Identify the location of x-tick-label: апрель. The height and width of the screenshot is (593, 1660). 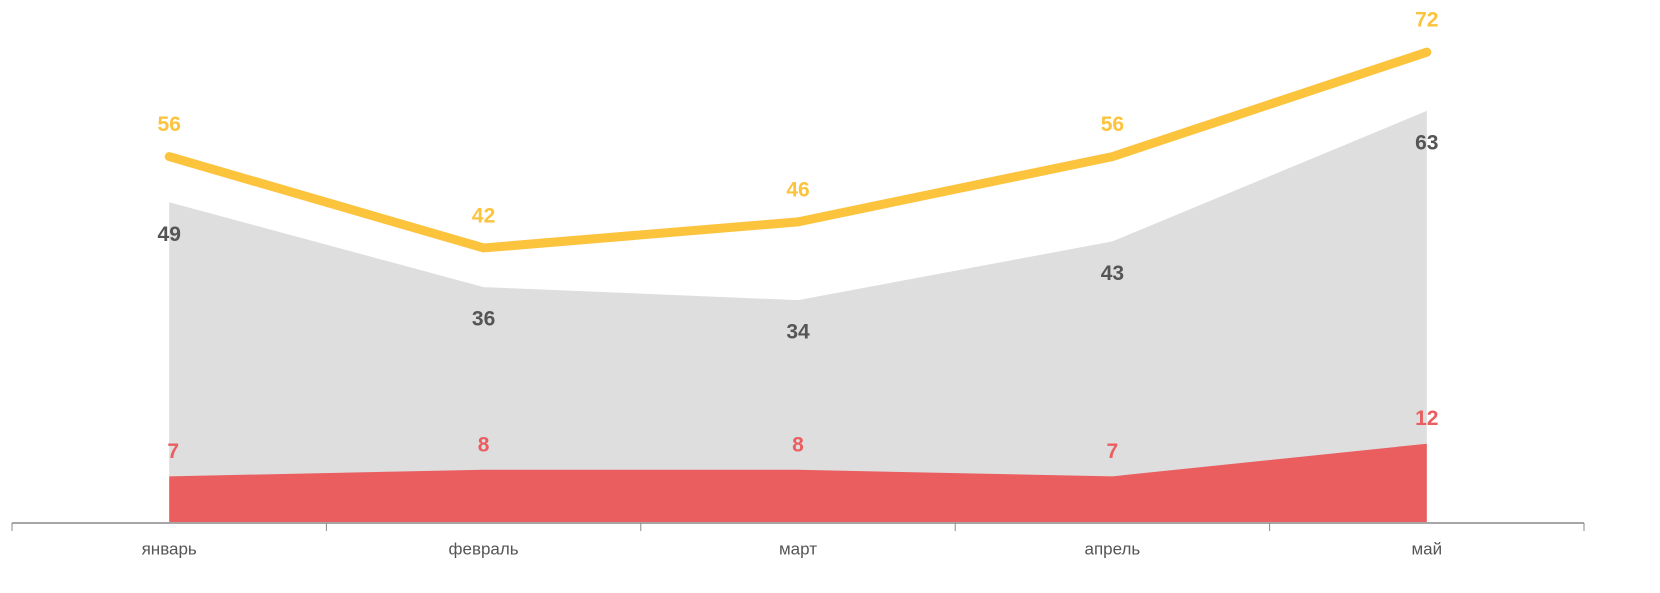
(1113, 548).